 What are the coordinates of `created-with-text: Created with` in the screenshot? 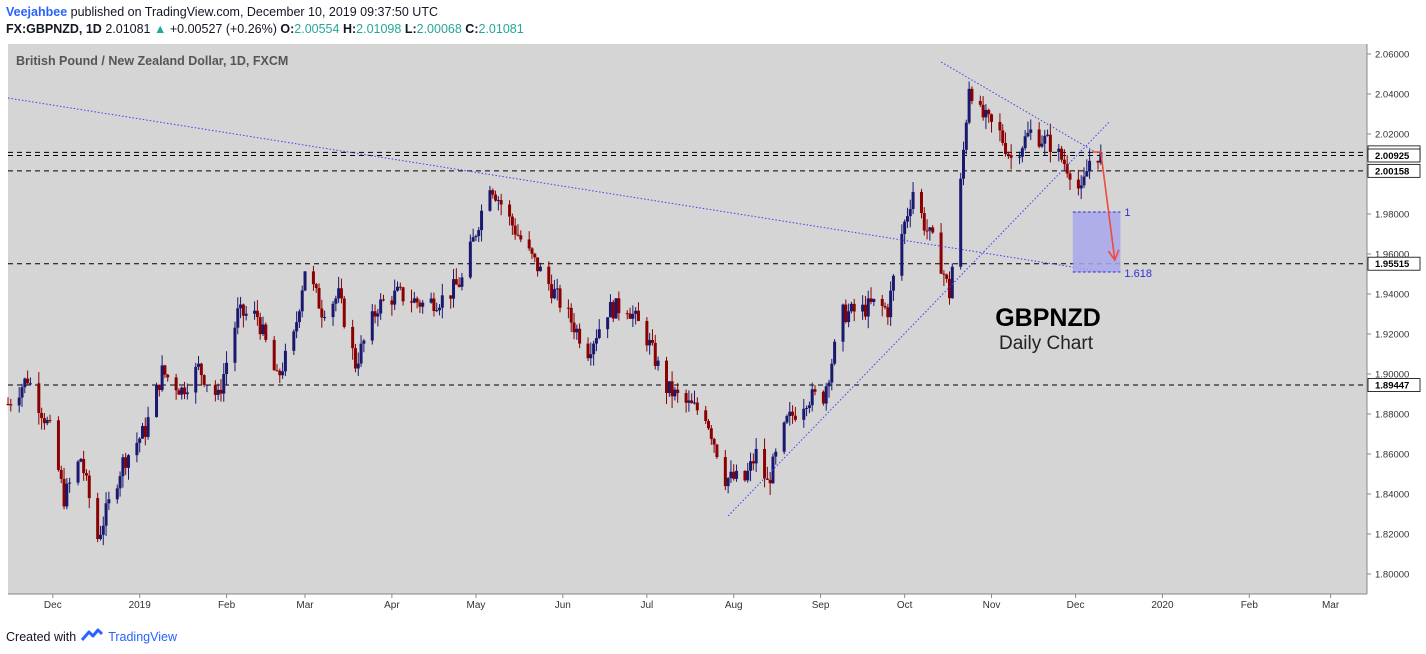 It's located at (41, 636).